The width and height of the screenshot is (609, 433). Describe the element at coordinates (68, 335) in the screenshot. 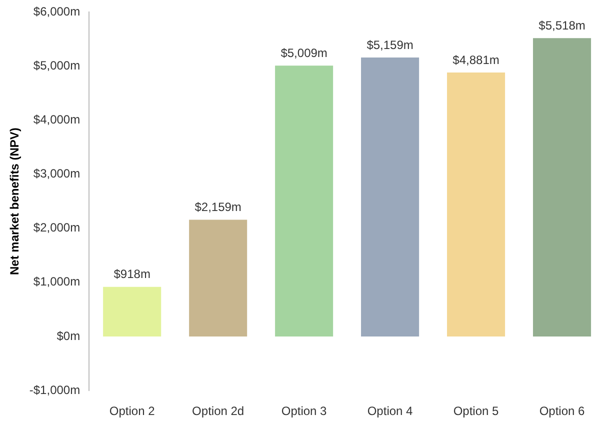

I see `y-tick-label: $0m` at that location.